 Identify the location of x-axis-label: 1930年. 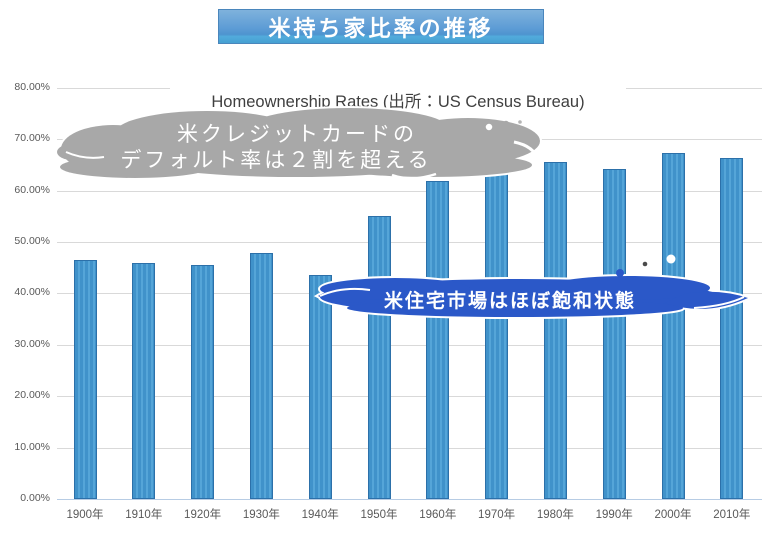
(261, 515).